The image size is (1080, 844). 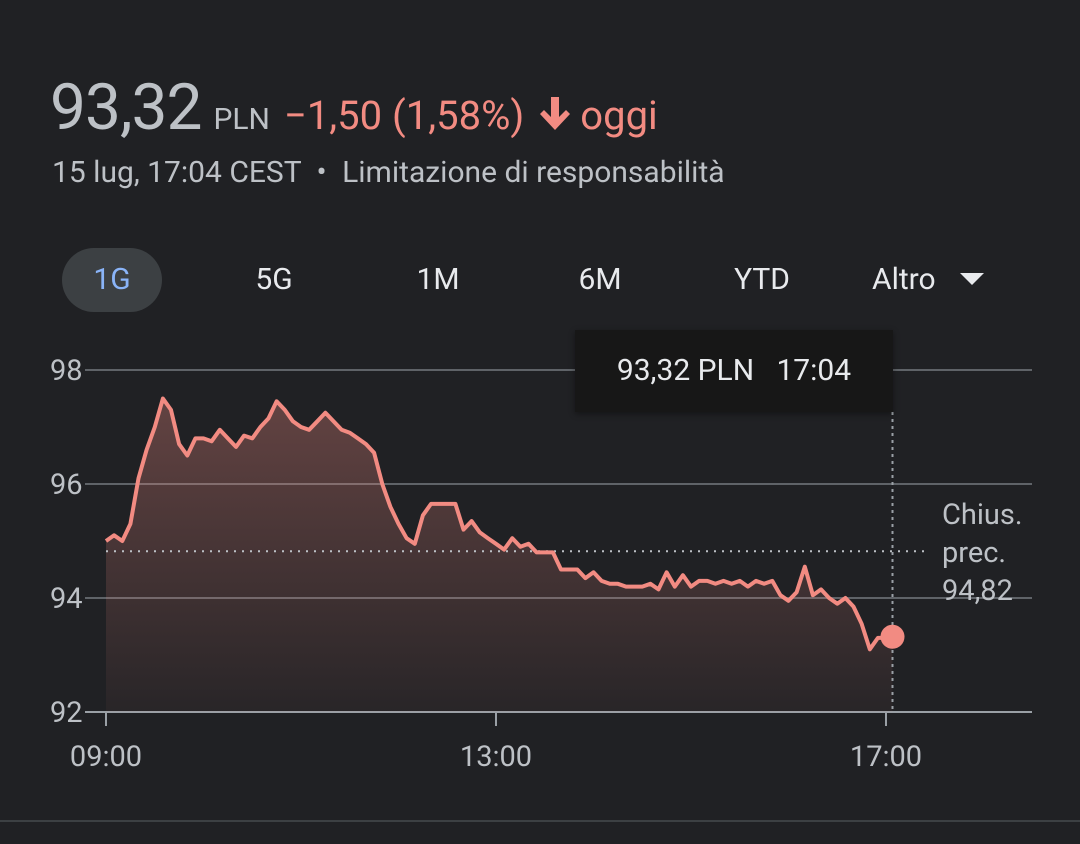 I want to click on current-point, so click(x=892, y=636).